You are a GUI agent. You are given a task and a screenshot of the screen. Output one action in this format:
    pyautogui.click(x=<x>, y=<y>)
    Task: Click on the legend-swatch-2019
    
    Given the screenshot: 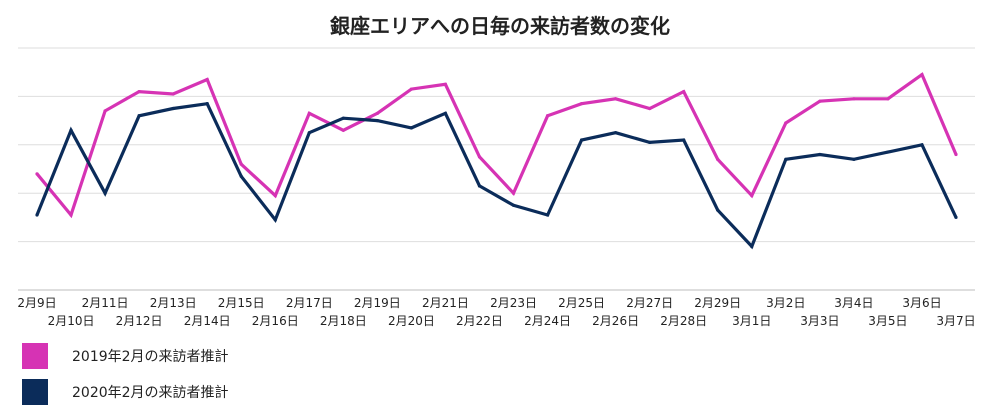 What is the action you would take?
    pyautogui.click(x=35, y=356)
    